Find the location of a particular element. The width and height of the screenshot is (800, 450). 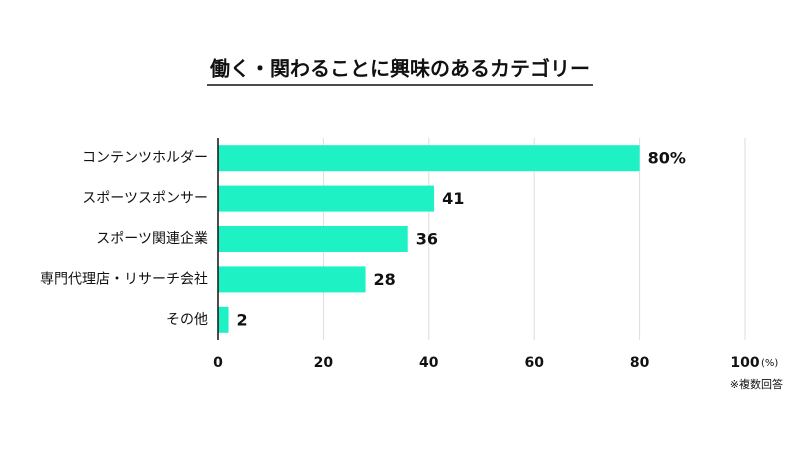

value-label: 36 is located at coordinates (427, 239).